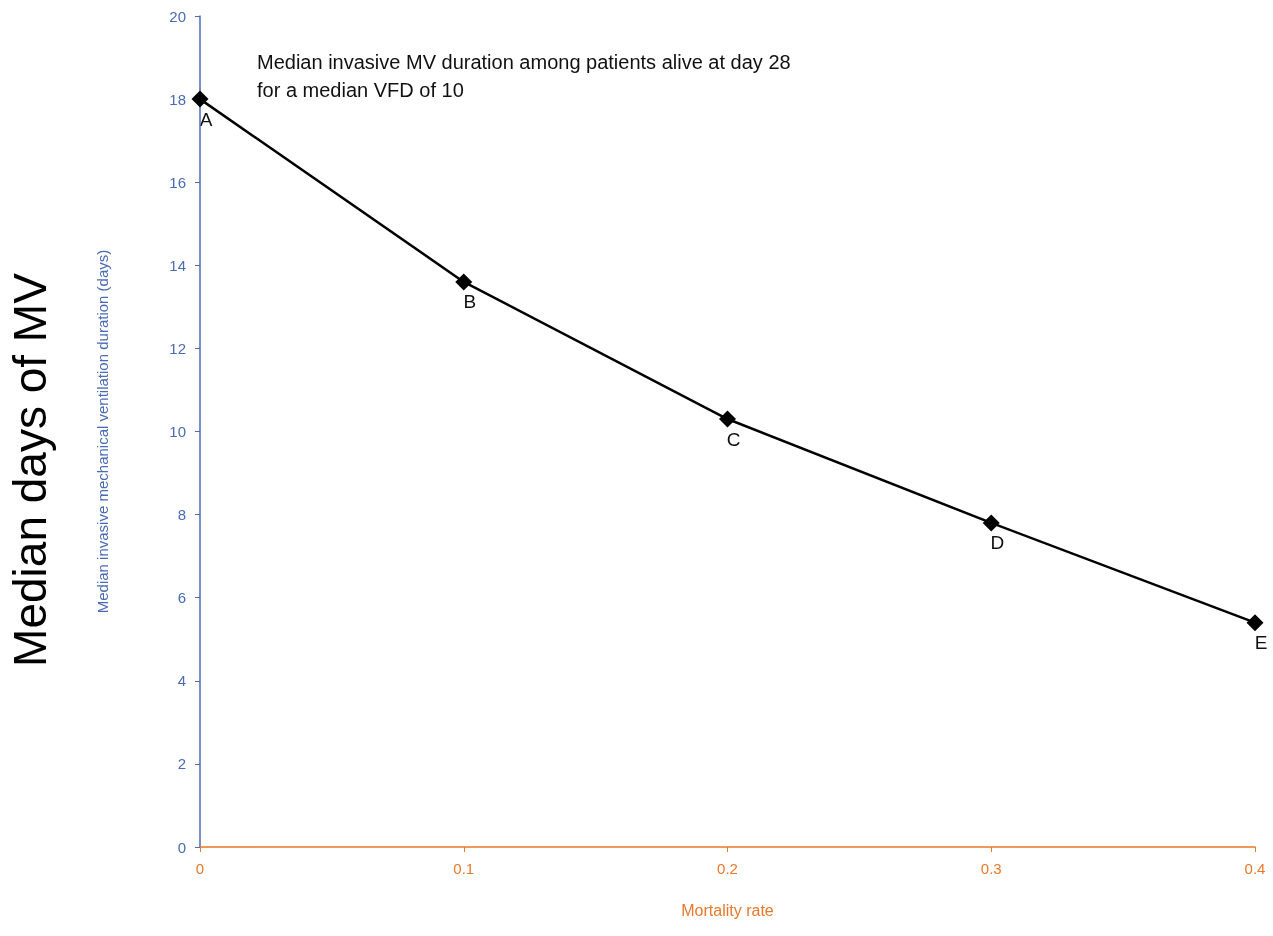 The height and width of the screenshot is (936, 1273). I want to click on y-tick-label: 16, so click(177, 182).